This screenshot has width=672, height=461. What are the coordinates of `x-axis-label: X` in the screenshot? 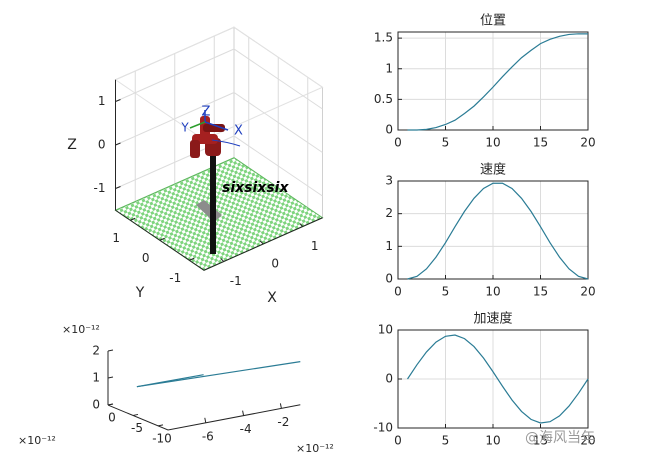 It's located at (272, 298).